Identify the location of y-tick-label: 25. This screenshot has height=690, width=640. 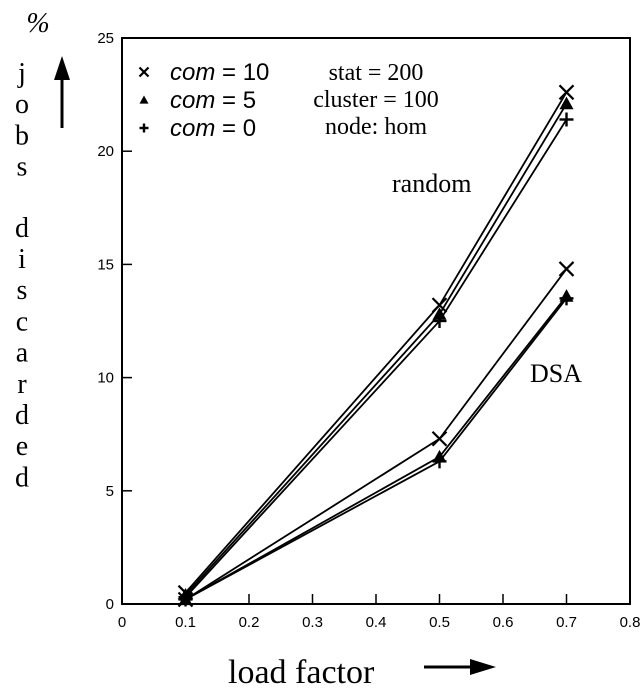
(105, 38).